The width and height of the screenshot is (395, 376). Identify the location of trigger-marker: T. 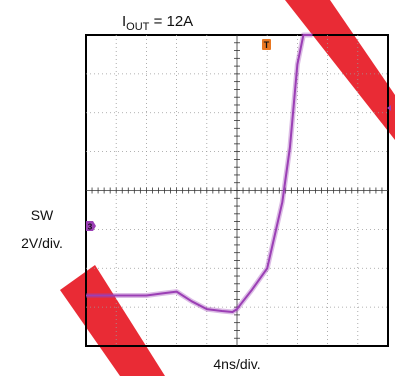
(266, 44).